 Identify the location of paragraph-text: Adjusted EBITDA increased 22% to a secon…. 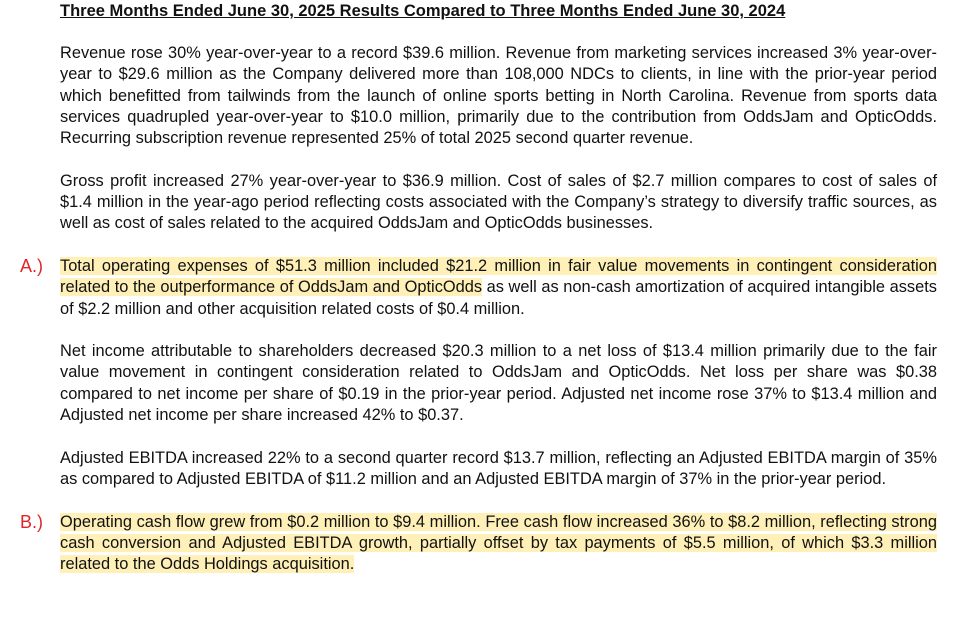
(498, 468).